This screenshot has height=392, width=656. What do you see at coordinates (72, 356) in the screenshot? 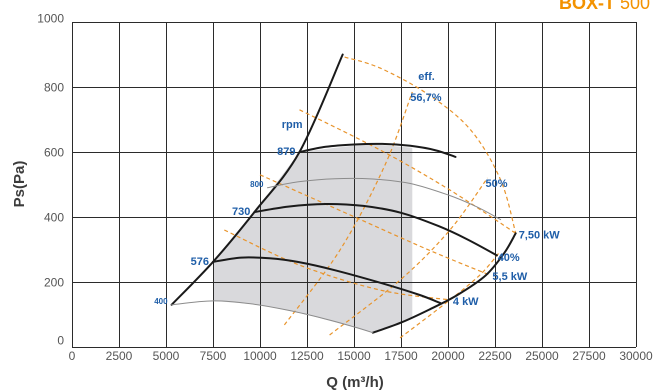
I see `x-tick-label: 0` at bounding box center [72, 356].